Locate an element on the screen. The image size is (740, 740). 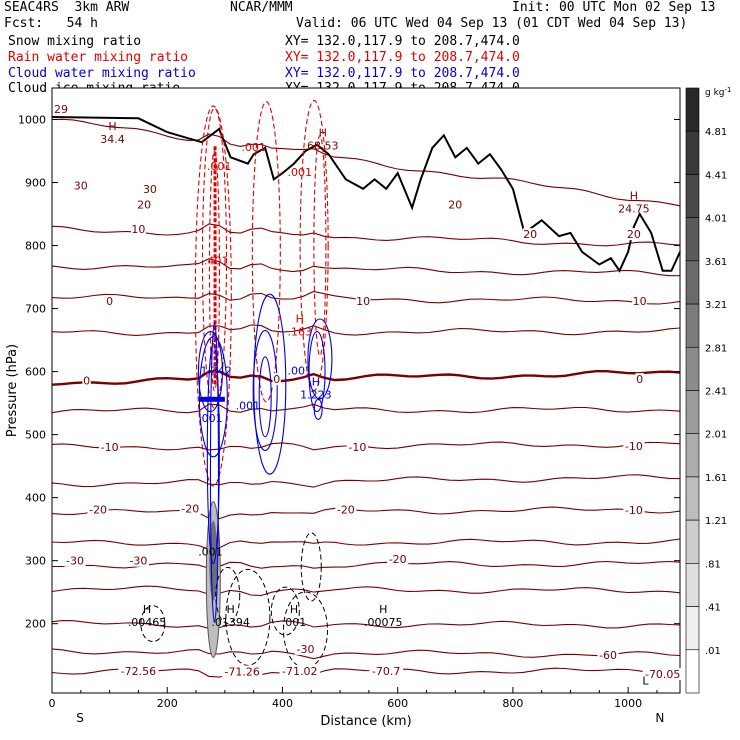
temperature-label: -60 is located at coordinates (608, 655).